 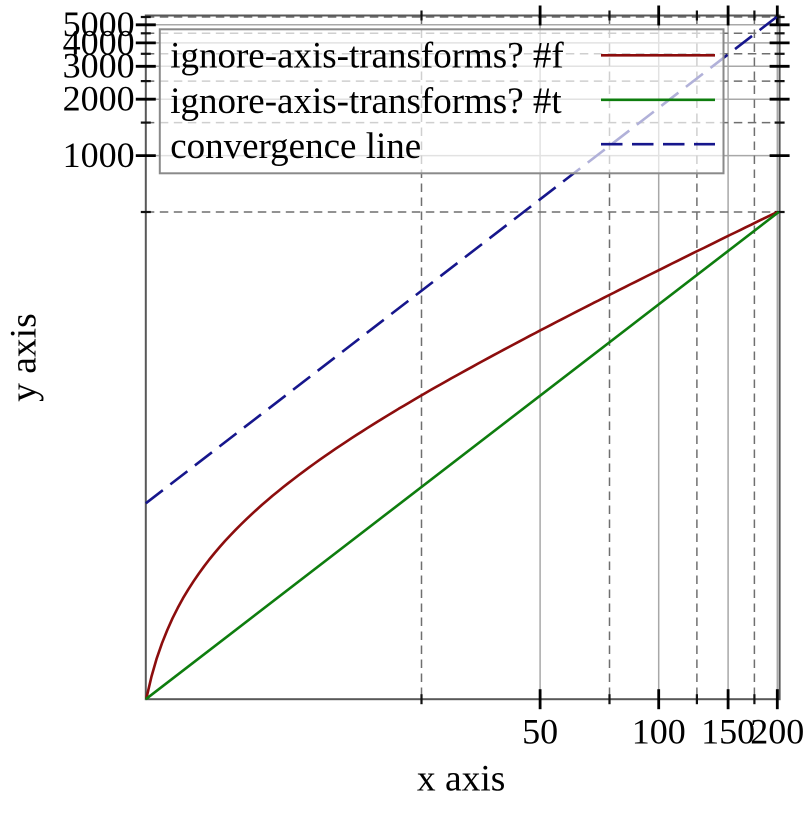 What do you see at coordinates (728, 732) in the screenshot?
I see `svg-text: 150` at bounding box center [728, 732].